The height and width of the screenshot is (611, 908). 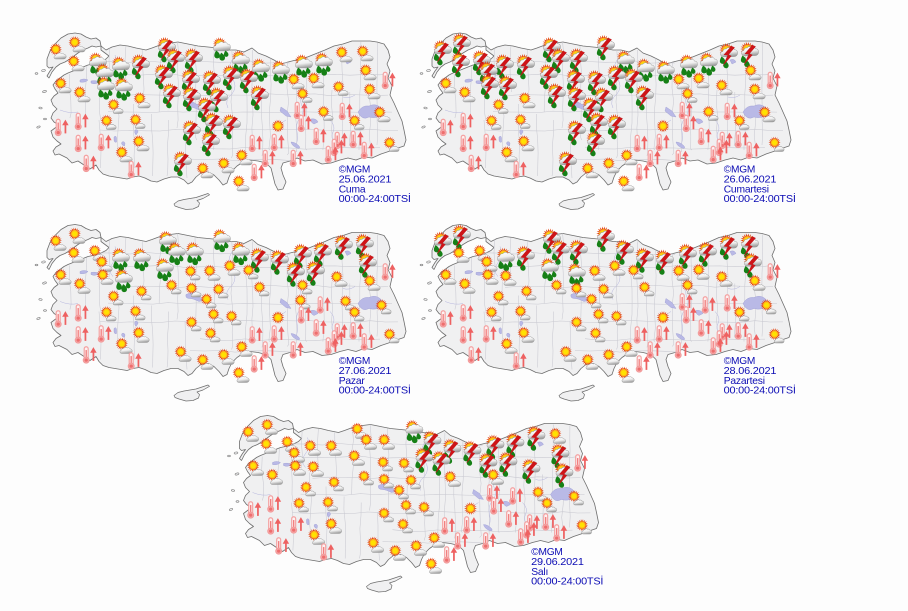 What do you see at coordinates (539, 572) in the screenshot?
I see `svg-text: Salı` at bounding box center [539, 572].